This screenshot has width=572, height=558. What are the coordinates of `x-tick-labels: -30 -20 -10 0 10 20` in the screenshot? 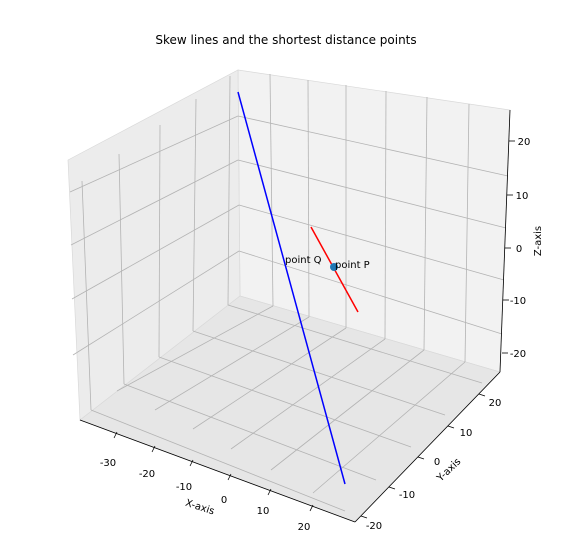 It's located at (205, 495).